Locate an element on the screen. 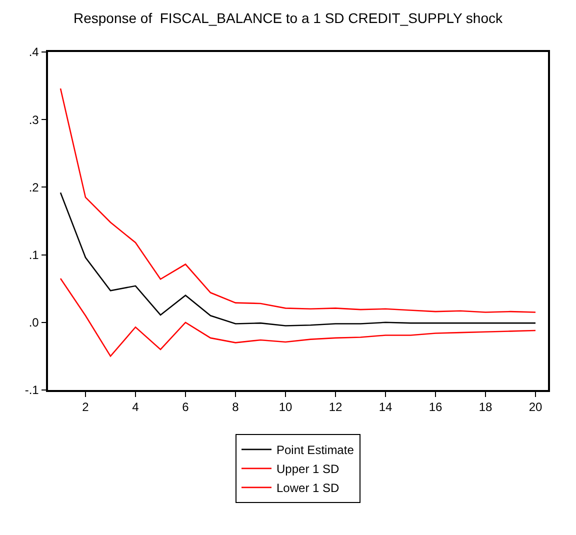  x-tick-label: 20 is located at coordinates (535, 407).